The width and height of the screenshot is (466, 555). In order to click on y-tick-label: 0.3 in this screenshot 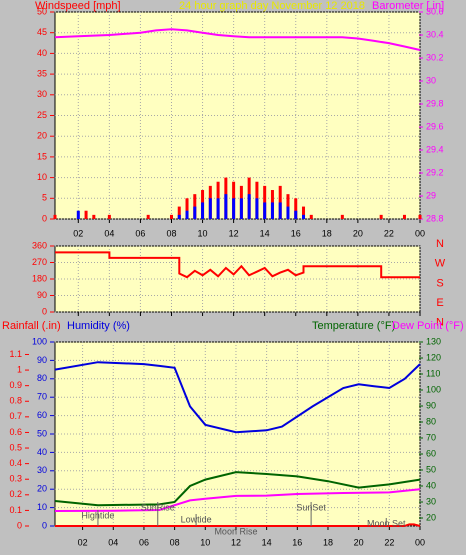, I will do `click(15, 479)`.